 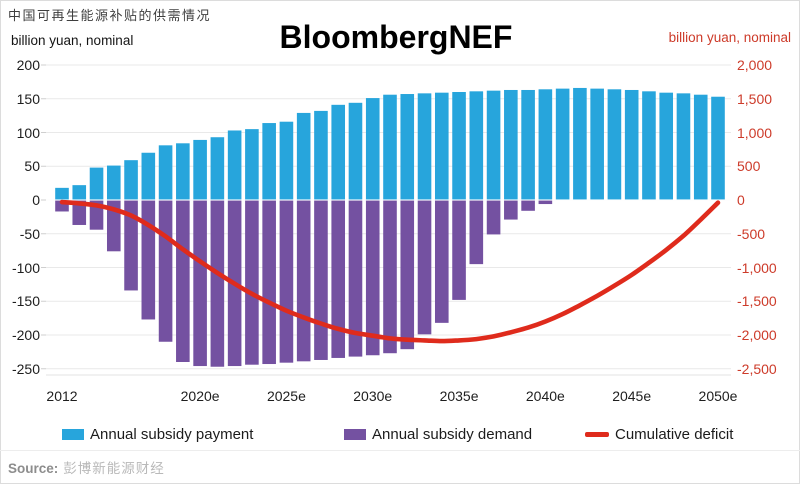 What do you see at coordinates (286, 396) in the screenshot?
I see `x-tick-label: 2025e` at bounding box center [286, 396].